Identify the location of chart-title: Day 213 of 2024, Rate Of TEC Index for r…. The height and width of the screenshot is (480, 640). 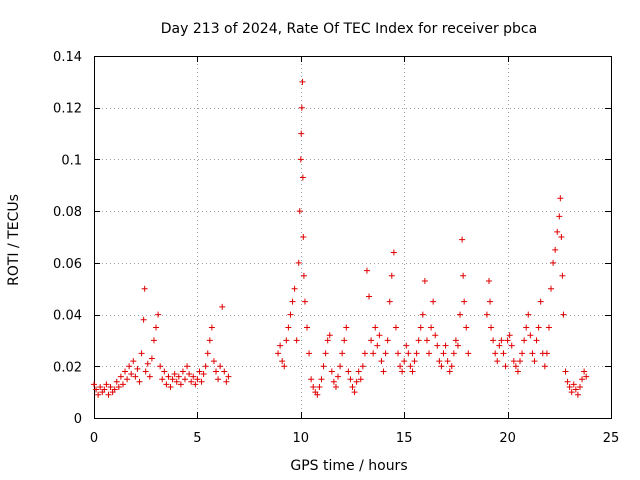
(349, 29).